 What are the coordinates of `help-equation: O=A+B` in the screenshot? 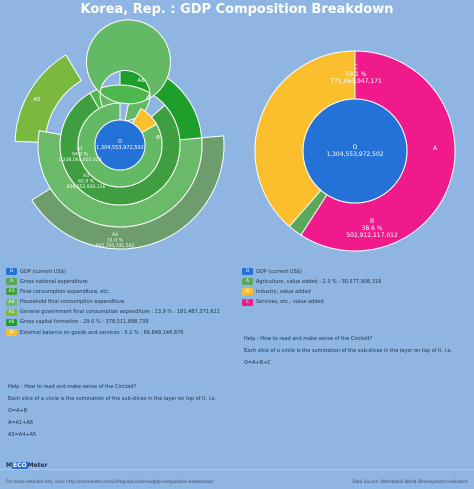 It's located at (18, 411).